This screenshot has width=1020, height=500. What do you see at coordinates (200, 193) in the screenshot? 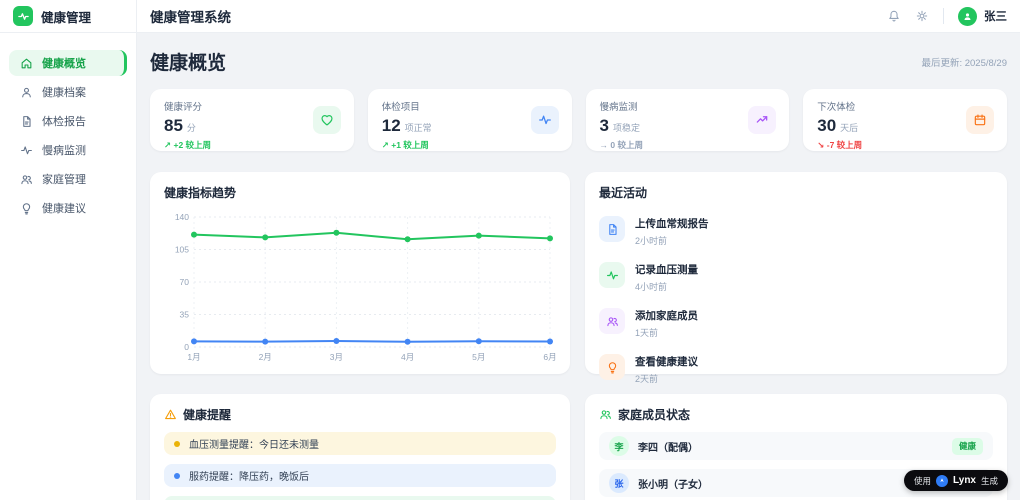
I see `chart-title: 健康指标趋势` at bounding box center [200, 193].